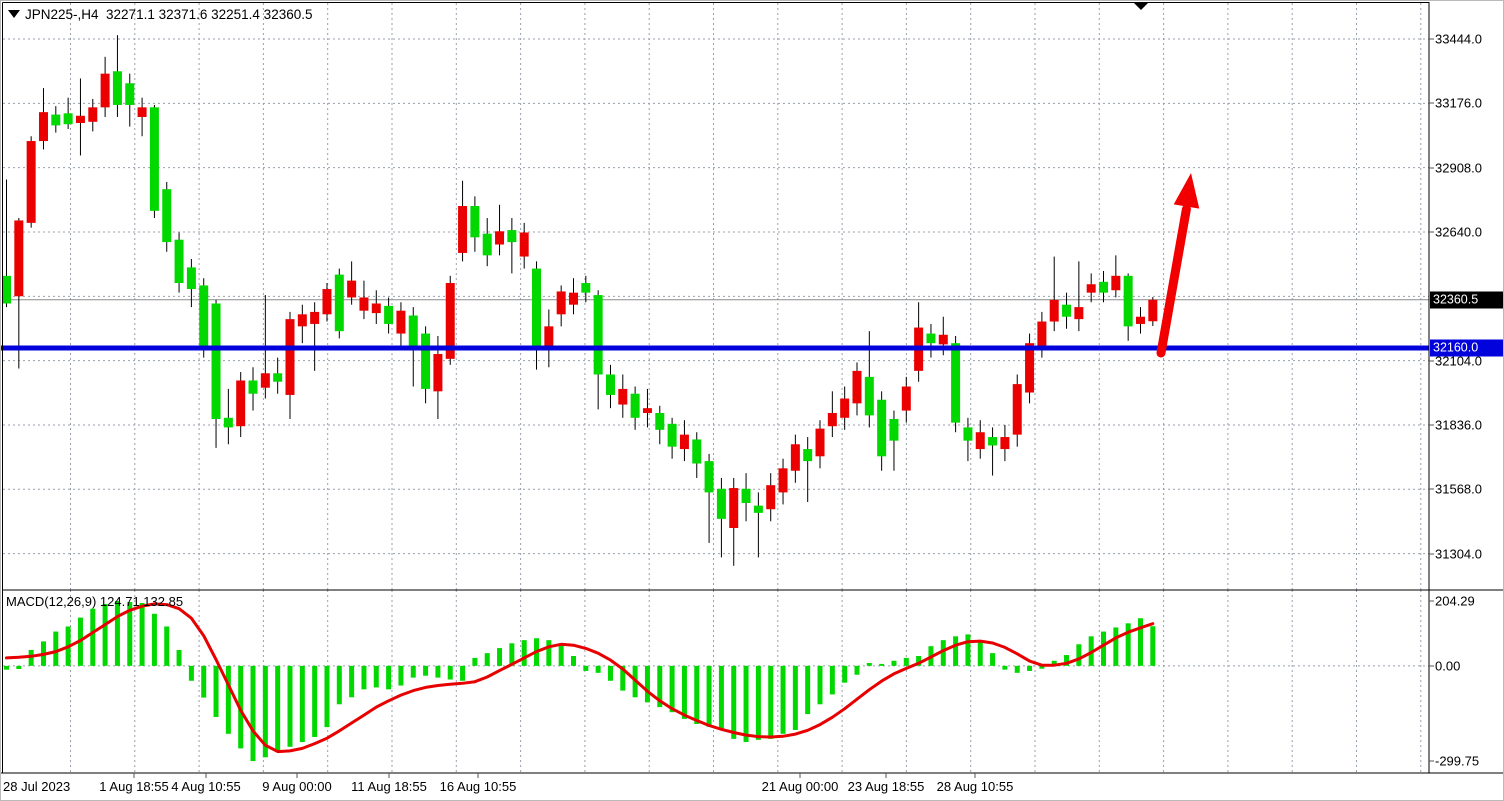 The image size is (1504, 801). What do you see at coordinates (1458, 103) in the screenshot?
I see `price-axis-label: 33176.0` at bounding box center [1458, 103].